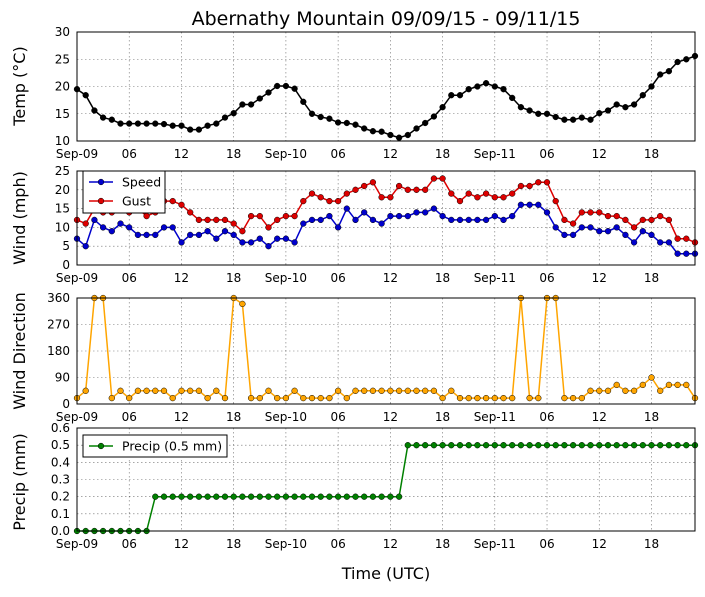 Image resolution: width=705 pixels, height=597 pixels. Describe the element at coordinates (77, 278) in the screenshot. I see `x-tick-label: Sep-09` at that location.